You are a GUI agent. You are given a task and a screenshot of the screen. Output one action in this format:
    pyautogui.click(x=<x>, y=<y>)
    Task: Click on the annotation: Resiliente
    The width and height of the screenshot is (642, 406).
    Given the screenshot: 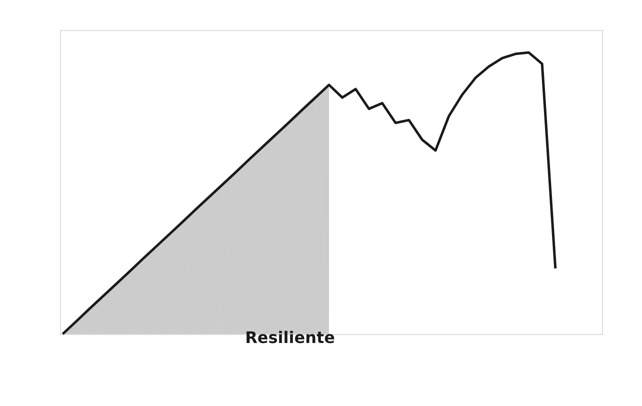 What is the action you would take?
    pyautogui.click(x=290, y=337)
    